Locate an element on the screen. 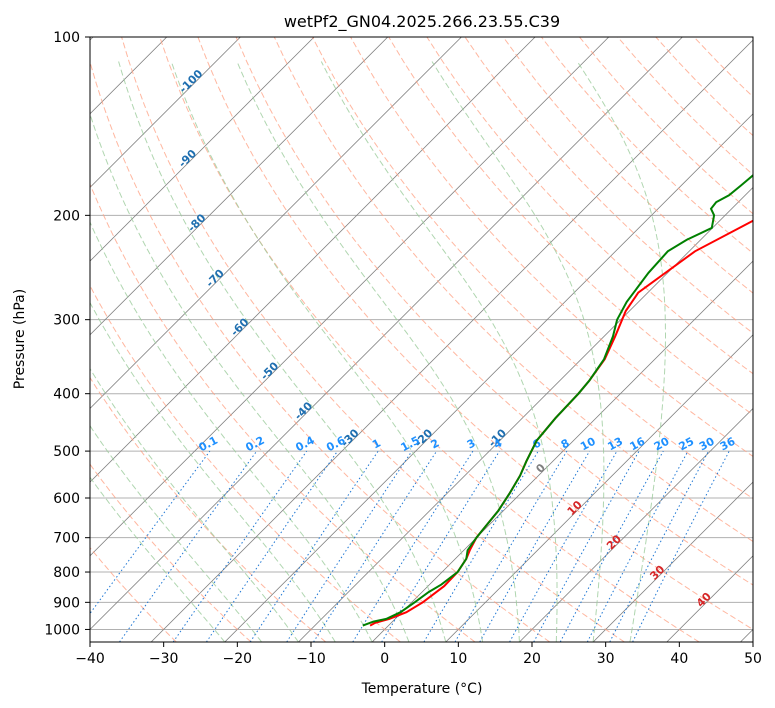  y-tick-label: 600 is located at coordinates (66, 499).